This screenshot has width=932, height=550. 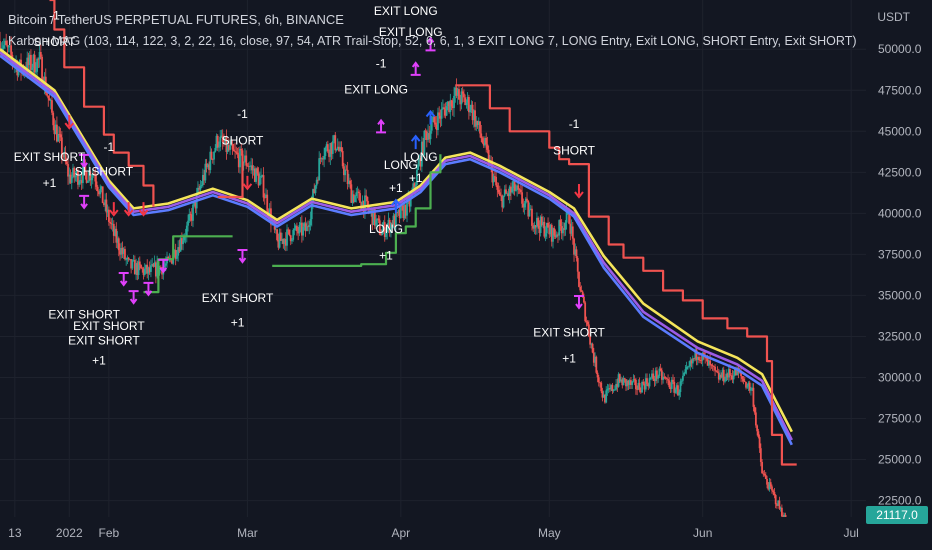 What do you see at coordinates (411, 32) in the screenshot?
I see `signal-label: EXIT LONG` at bounding box center [411, 32].